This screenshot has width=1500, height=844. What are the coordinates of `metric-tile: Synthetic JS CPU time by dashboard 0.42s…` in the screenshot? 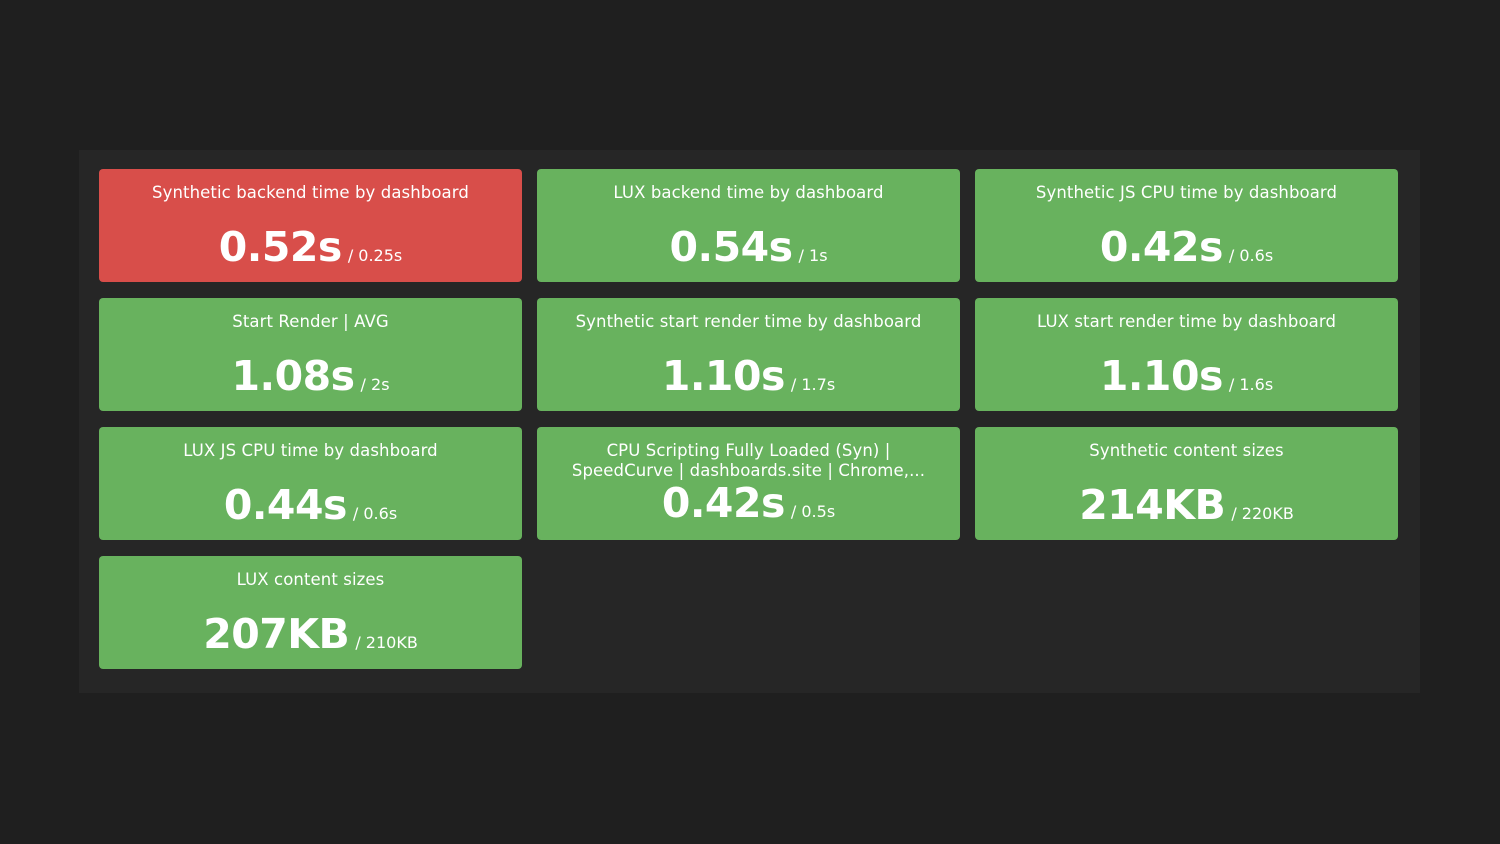 It's located at (1186, 225).